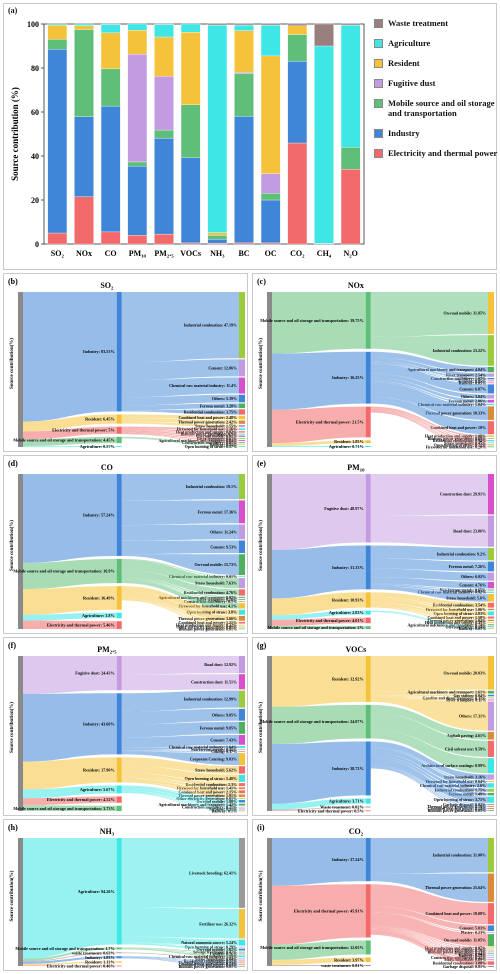  Describe the element at coordinates (409, 43) in the screenshot. I see `legend-label: Agriculture` at that location.